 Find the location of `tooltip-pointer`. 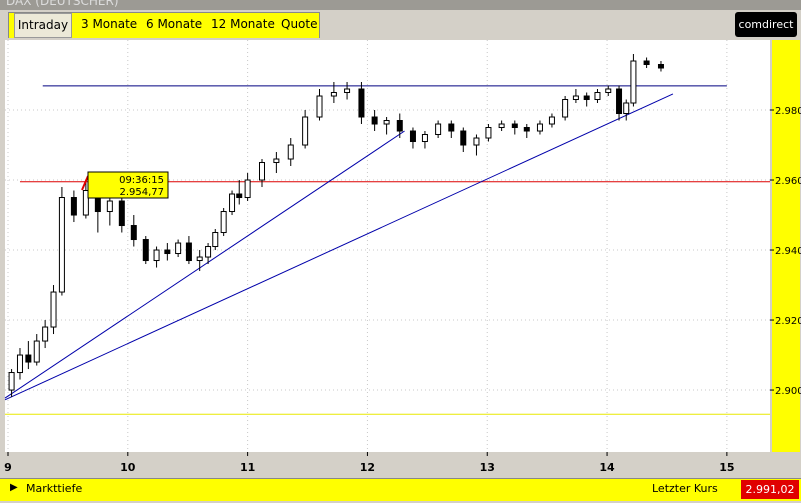

tooltip-pointer is located at coordinates (85, 183).